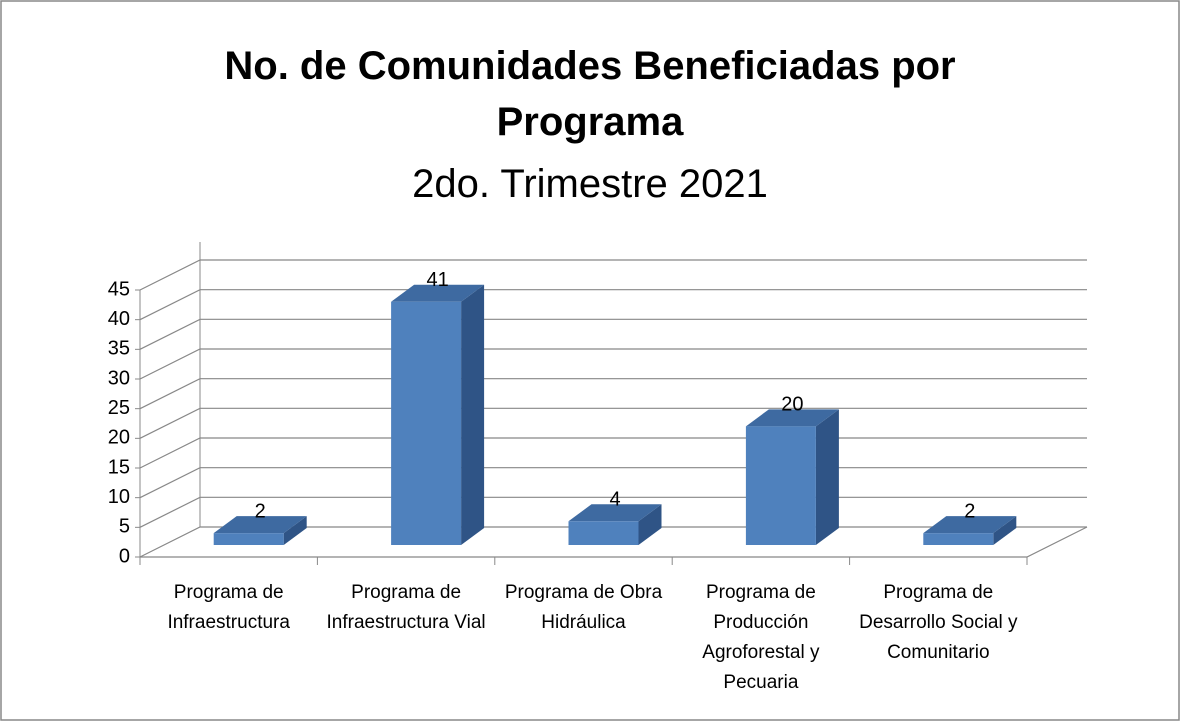 The image size is (1180, 721). What do you see at coordinates (437, 280) in the screenshot?
I see `data-label: 41` at bounding box center [437, 280].